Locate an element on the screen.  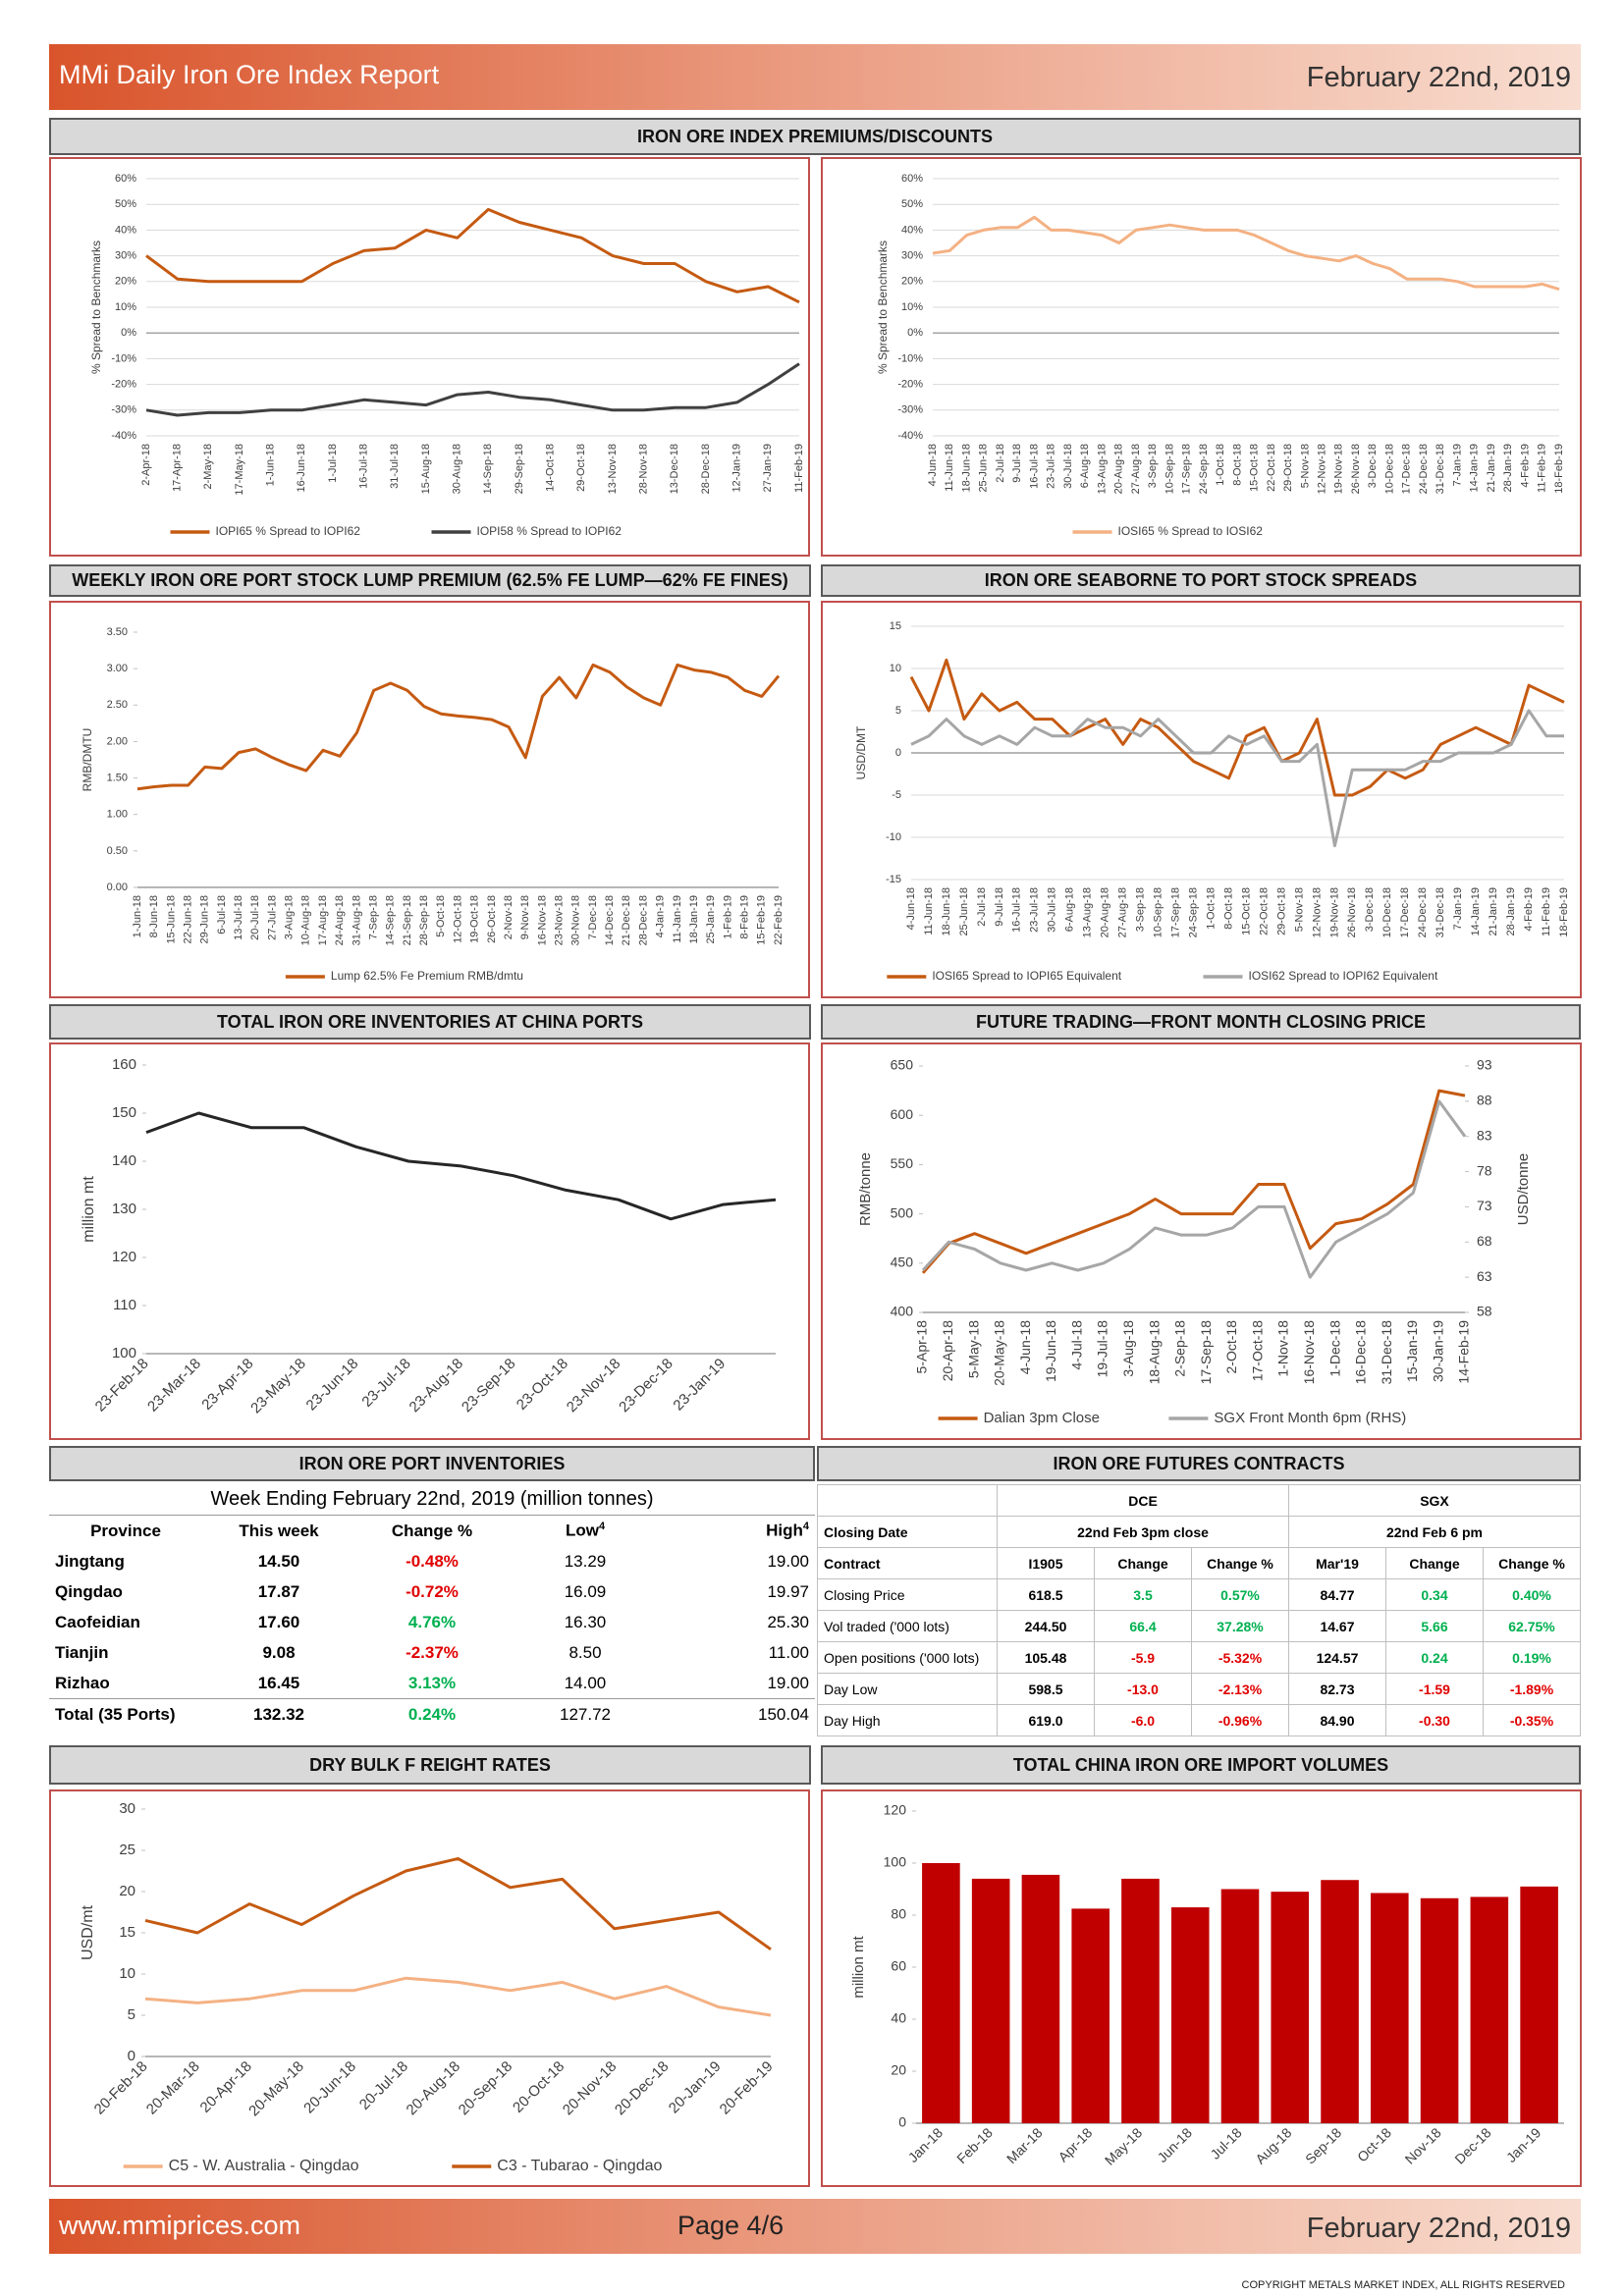
y-tick-label: 10% is located at coordinates (912, 307).